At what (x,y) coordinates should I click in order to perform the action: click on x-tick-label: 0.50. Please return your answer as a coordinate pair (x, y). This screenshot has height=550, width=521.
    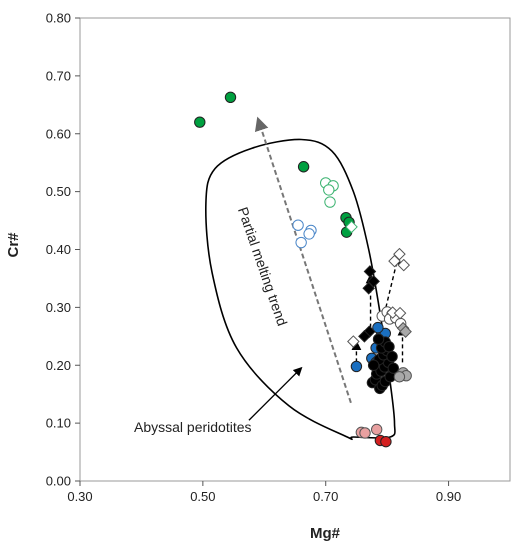
    Looking at the image, I should click on (202, 496).